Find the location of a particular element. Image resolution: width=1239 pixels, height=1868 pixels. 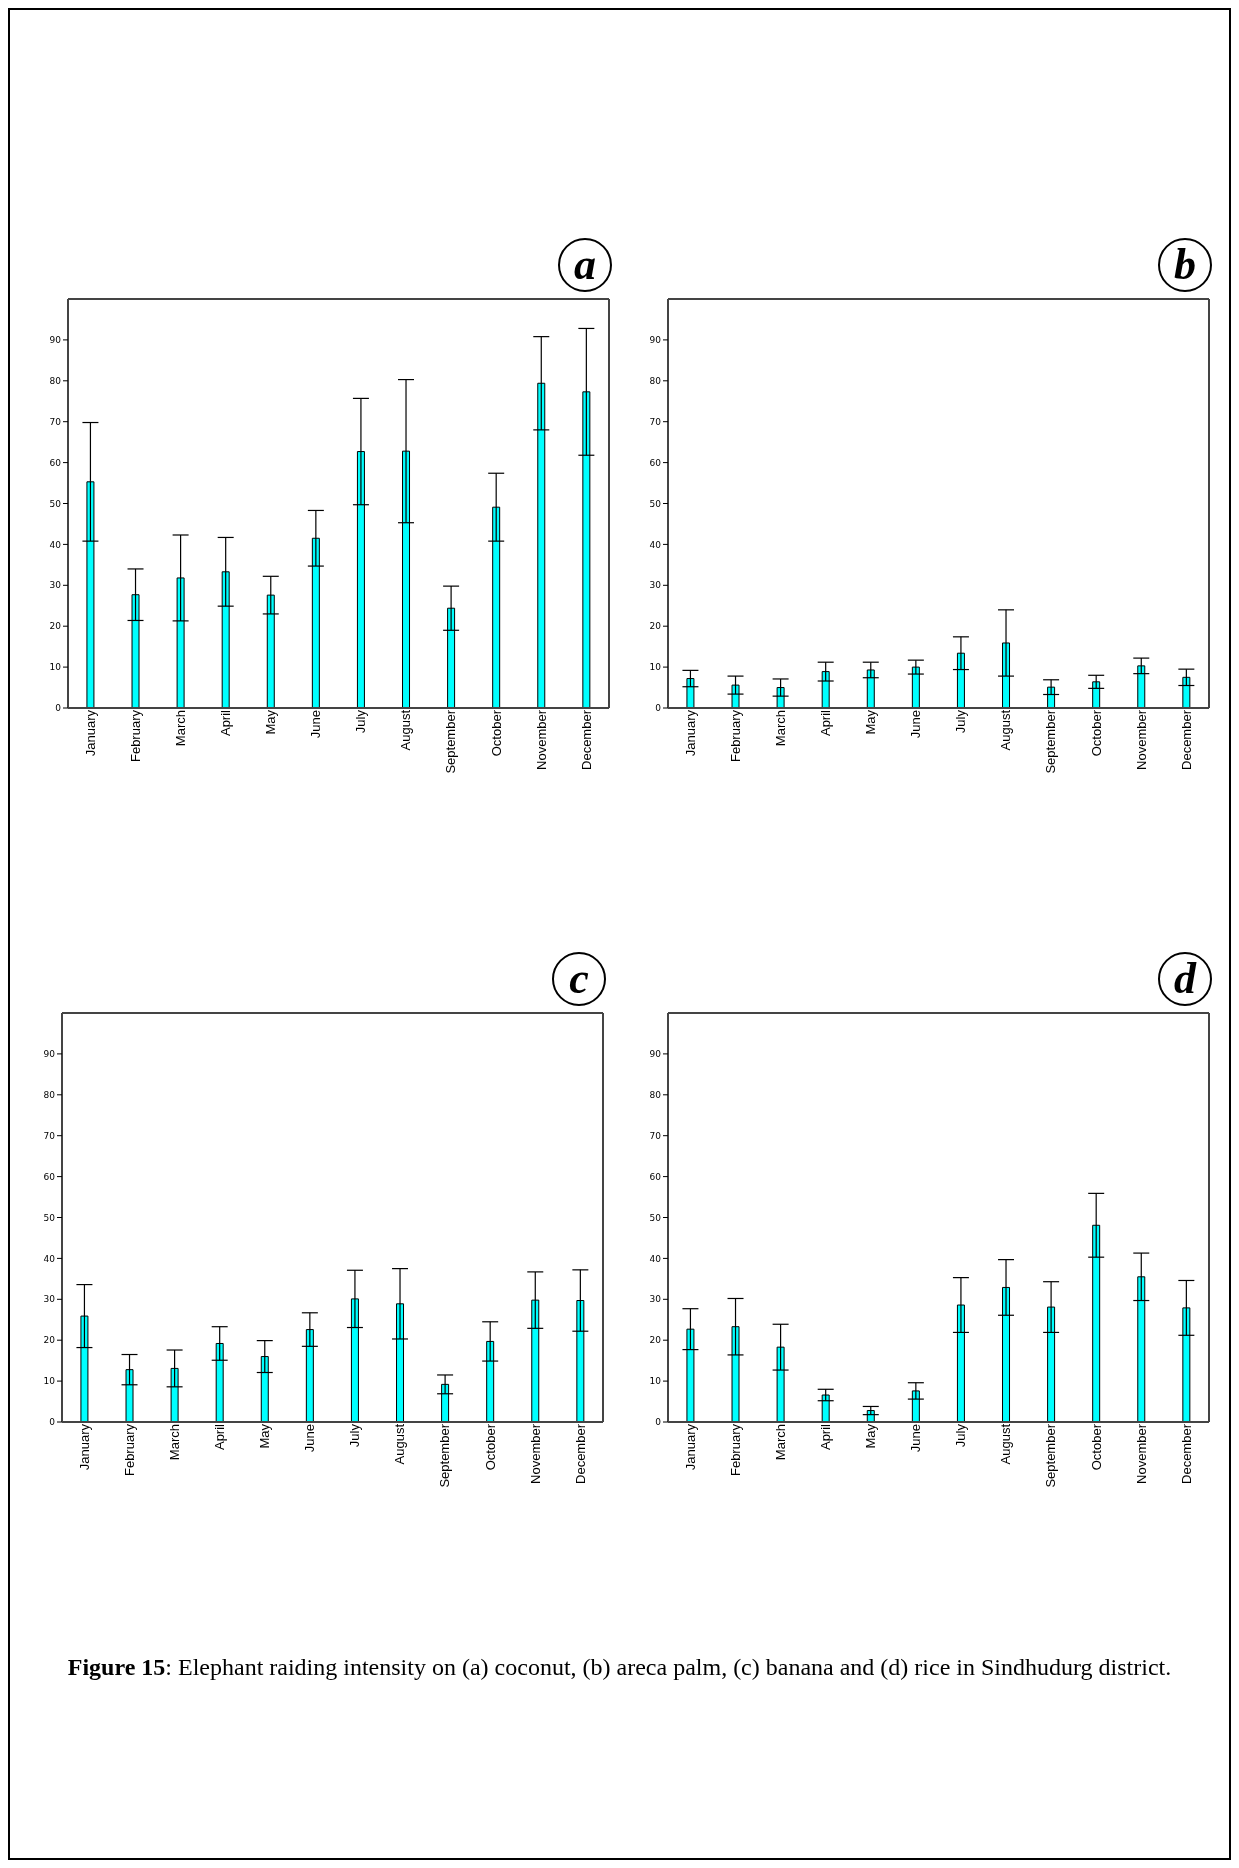

chart-title: d is located at coordinates (1185, 979).